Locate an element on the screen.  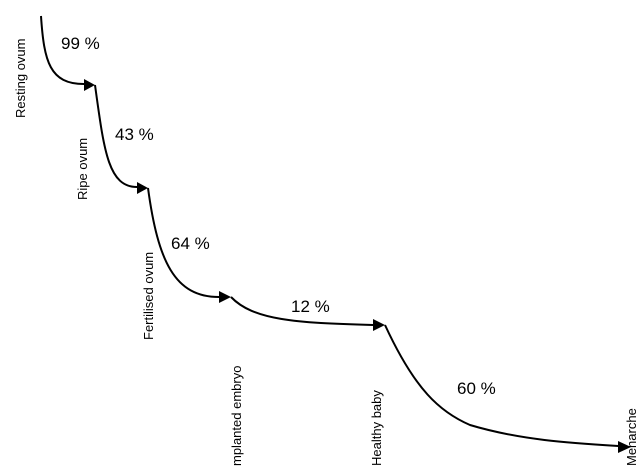
stage-label-resting-ovum: Resting ovum is located at coordinates (20, 78).